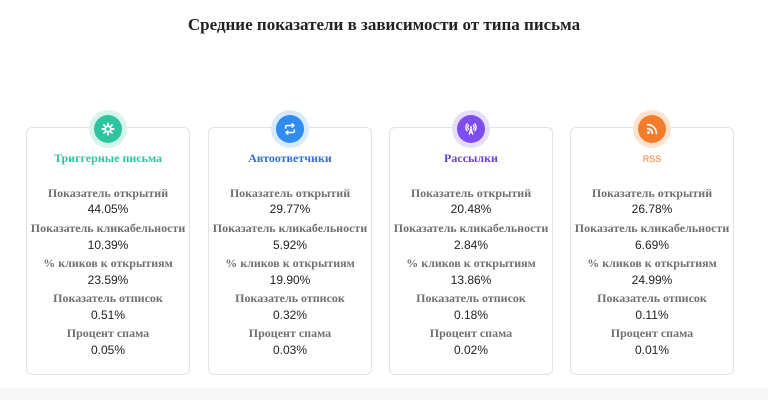 Image resolution: width=768 pixels, height=400 pixels. What do you see at coordinates (652, 350) in the screenshot?
I see `metric-value: 0.01%` at bounding box center [652, 350].